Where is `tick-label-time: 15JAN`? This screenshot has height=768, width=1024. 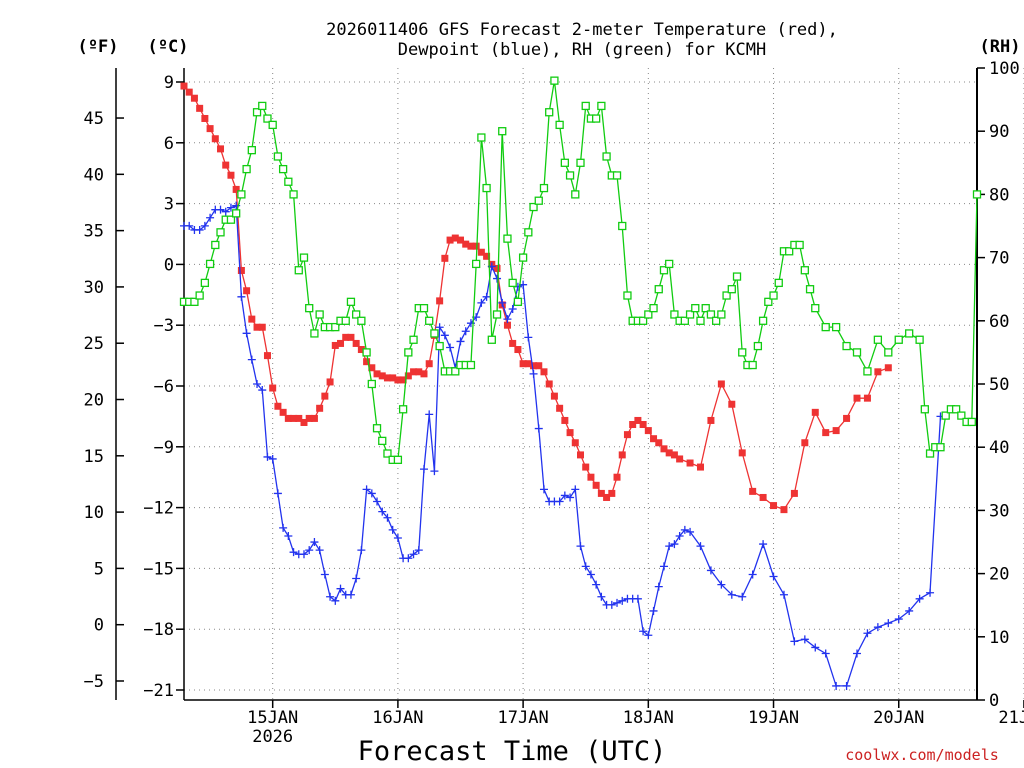
tick-label-time: 15JAN is located at coordinates (272, 718).